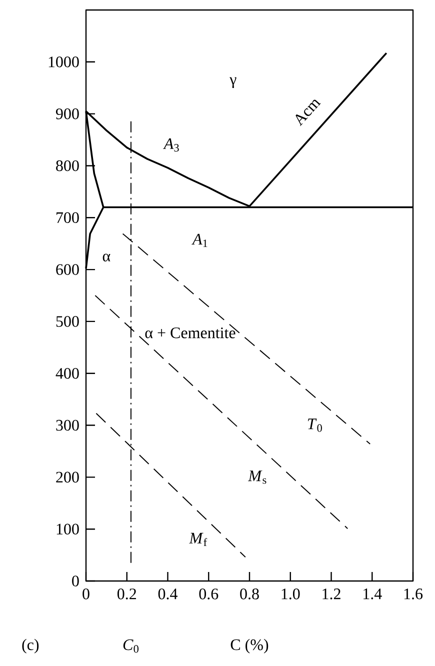 The height and width of the screenshot is (666, 435). Describe the element at coordinates (373, 594) in the screenshot. I see `x-tick-label: 1.4` at that location.